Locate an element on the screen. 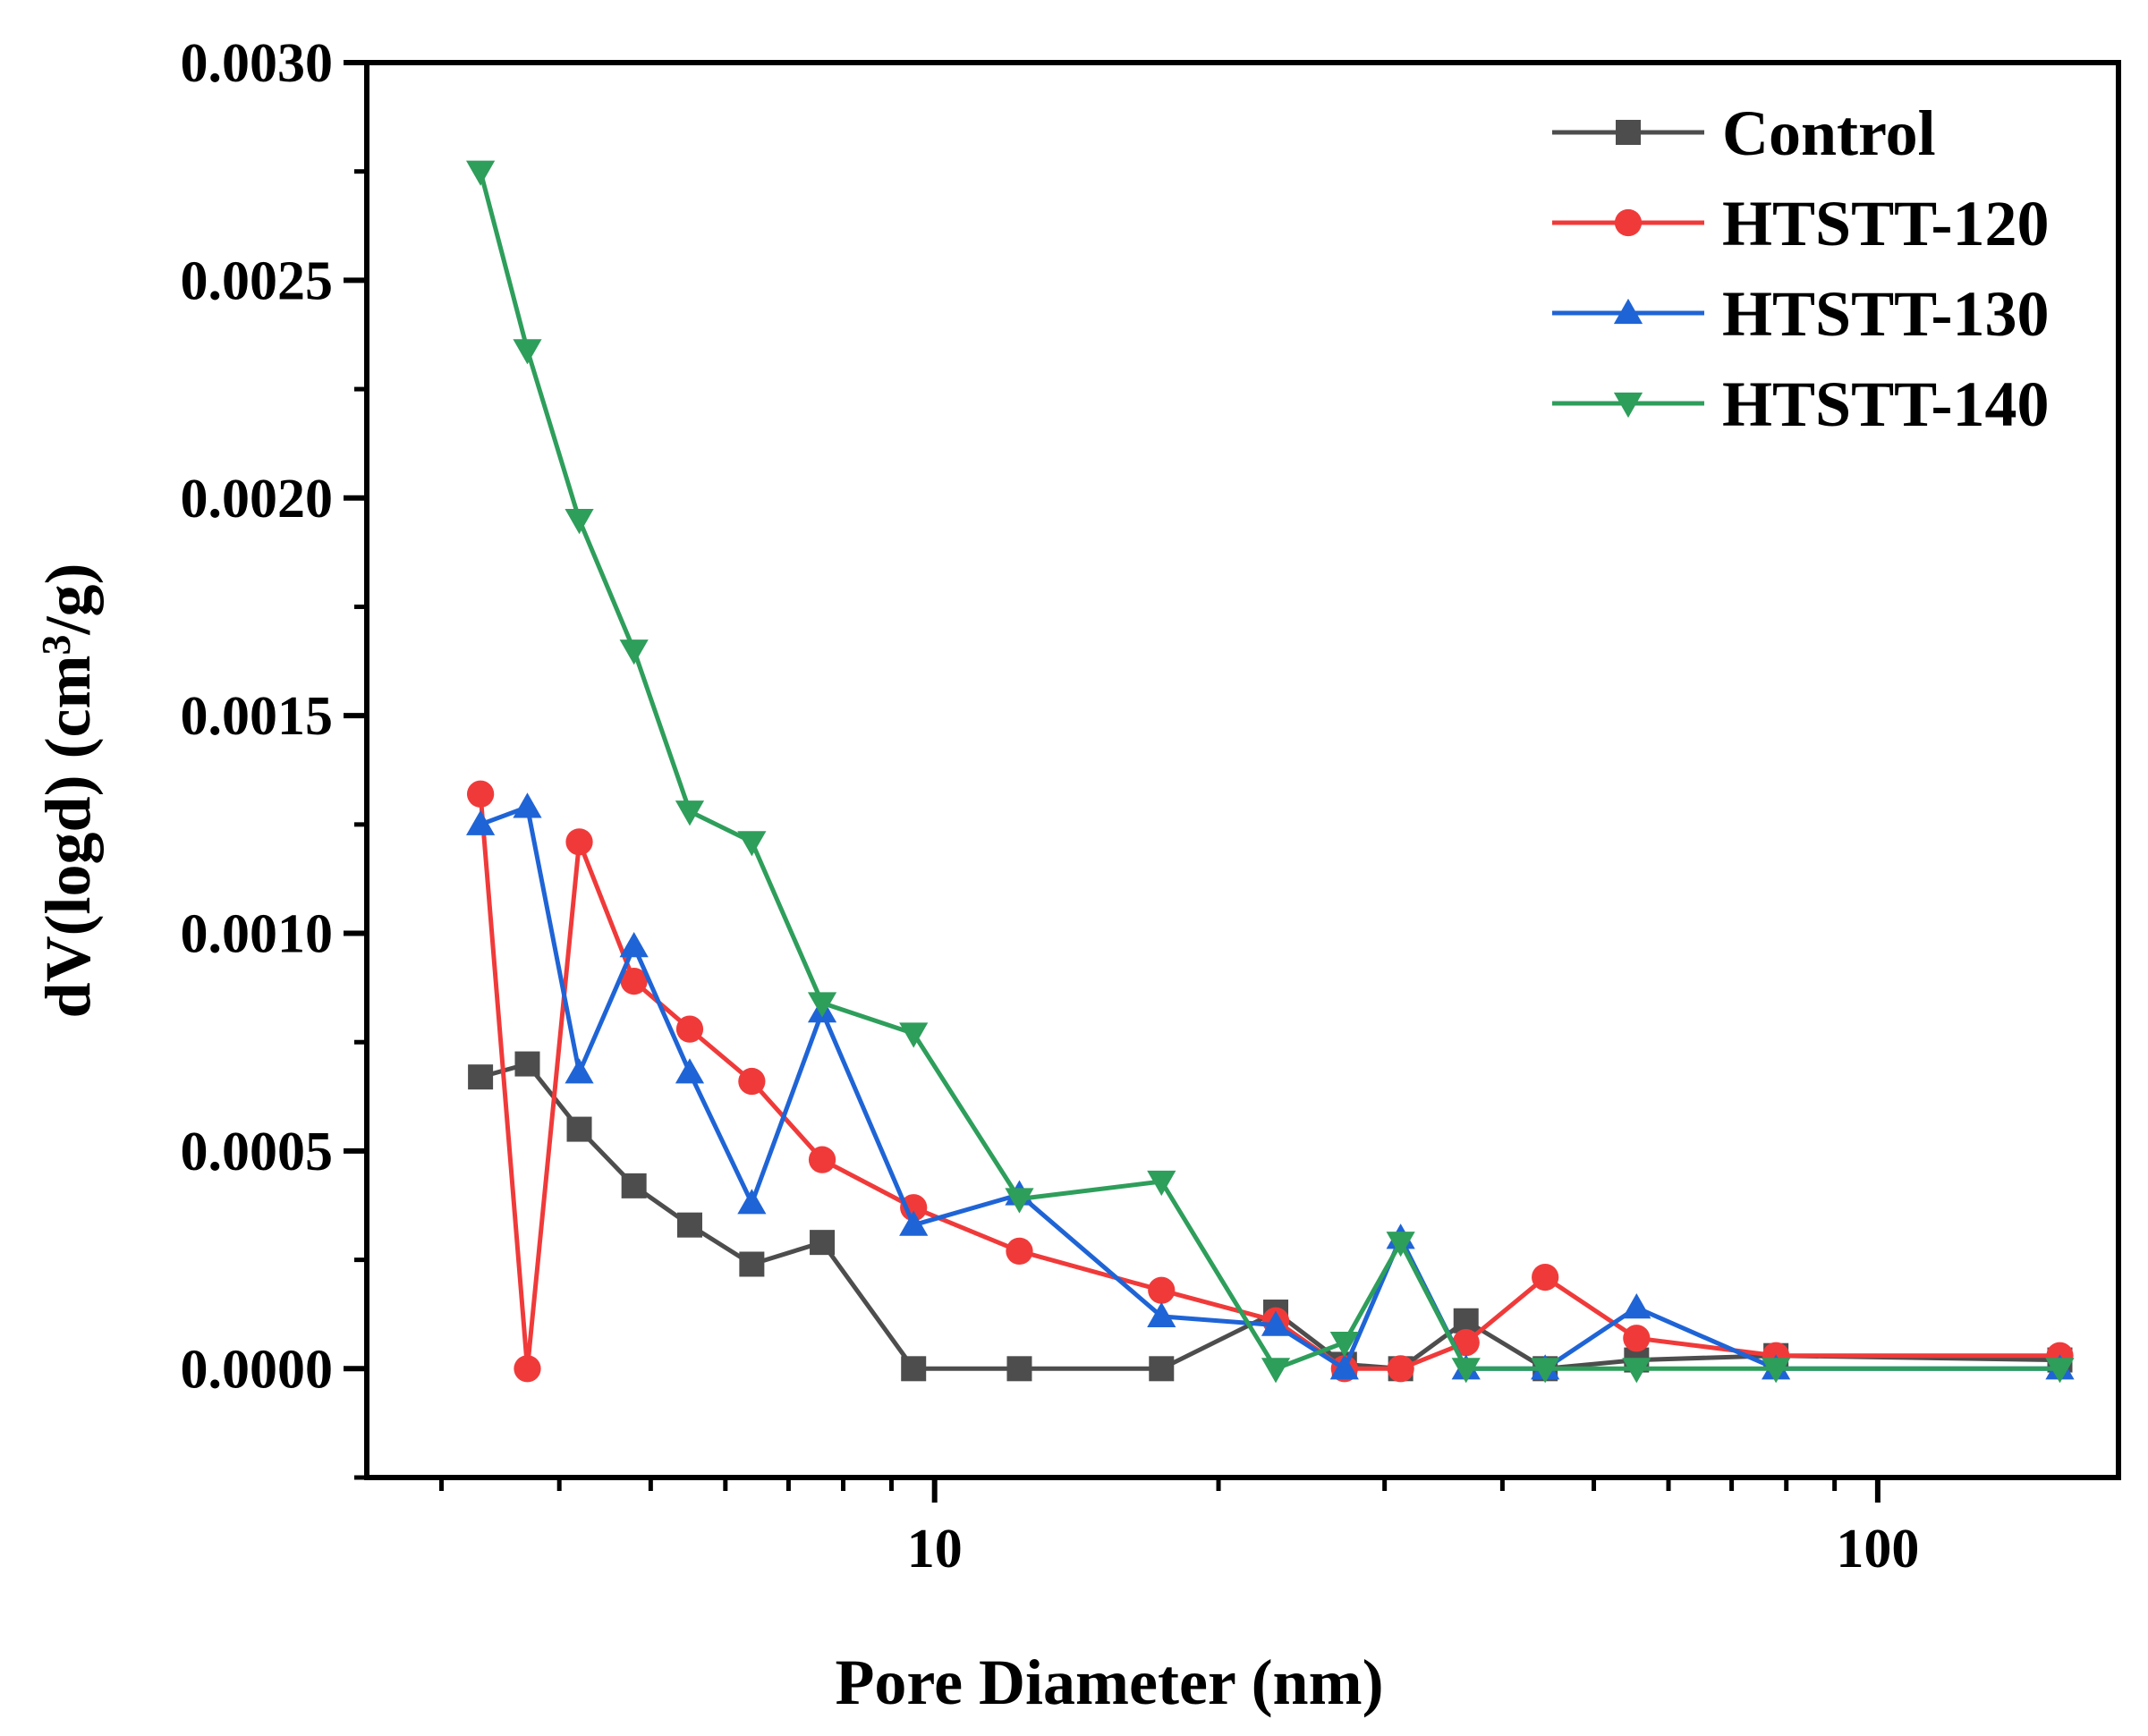  legend-item-control: Control is located at coordinates (1744, 133).